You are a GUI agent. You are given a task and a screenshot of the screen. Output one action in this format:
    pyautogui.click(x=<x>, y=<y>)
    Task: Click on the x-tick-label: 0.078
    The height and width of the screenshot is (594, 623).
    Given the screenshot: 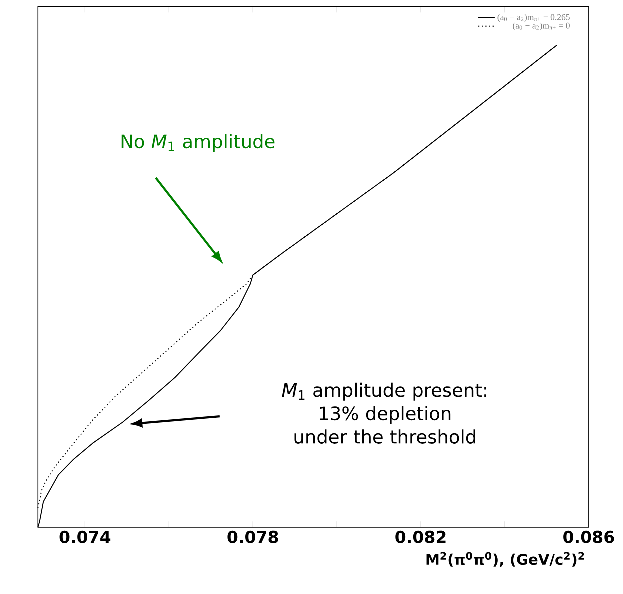 What is the action you would take?
    pyautogui.click(x=253, y=537)
    